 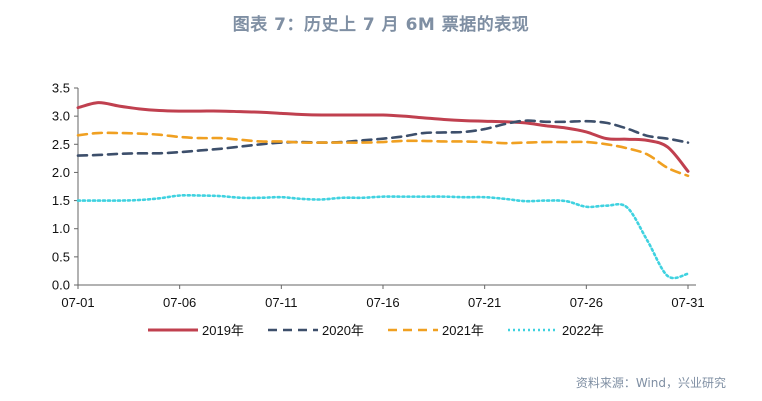 I want to click on y-tick-labels: 0.0 0.5 1.0 1.5 2.0 2.5 3.0 3.5, so click(x=65, y=187).